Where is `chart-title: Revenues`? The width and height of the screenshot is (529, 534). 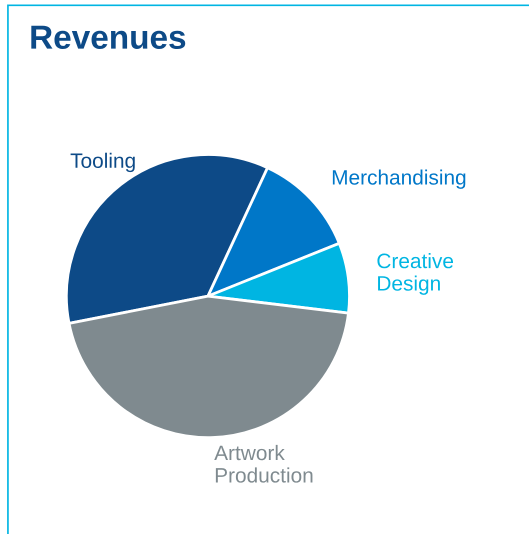 chart-title: Revenues is located at coordinates (108, 37).